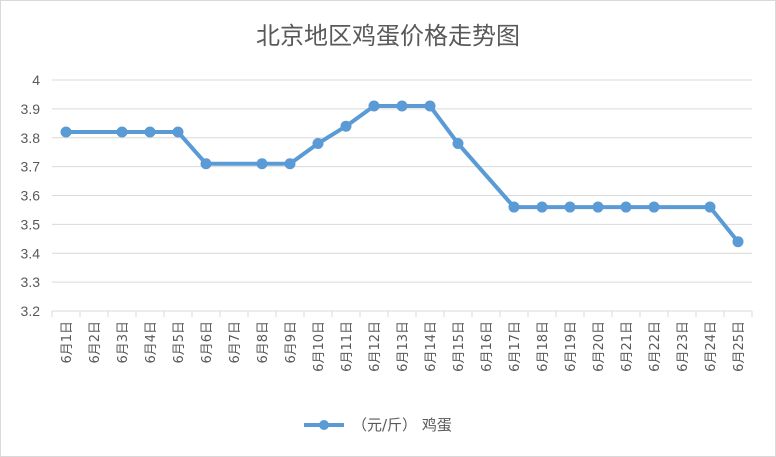 This screenshot has width=776, height=457. Describe the element at coordinates (402, 425) in the screenshot. I see `legend-label: （元/斤） 鸡蛋` at that location.